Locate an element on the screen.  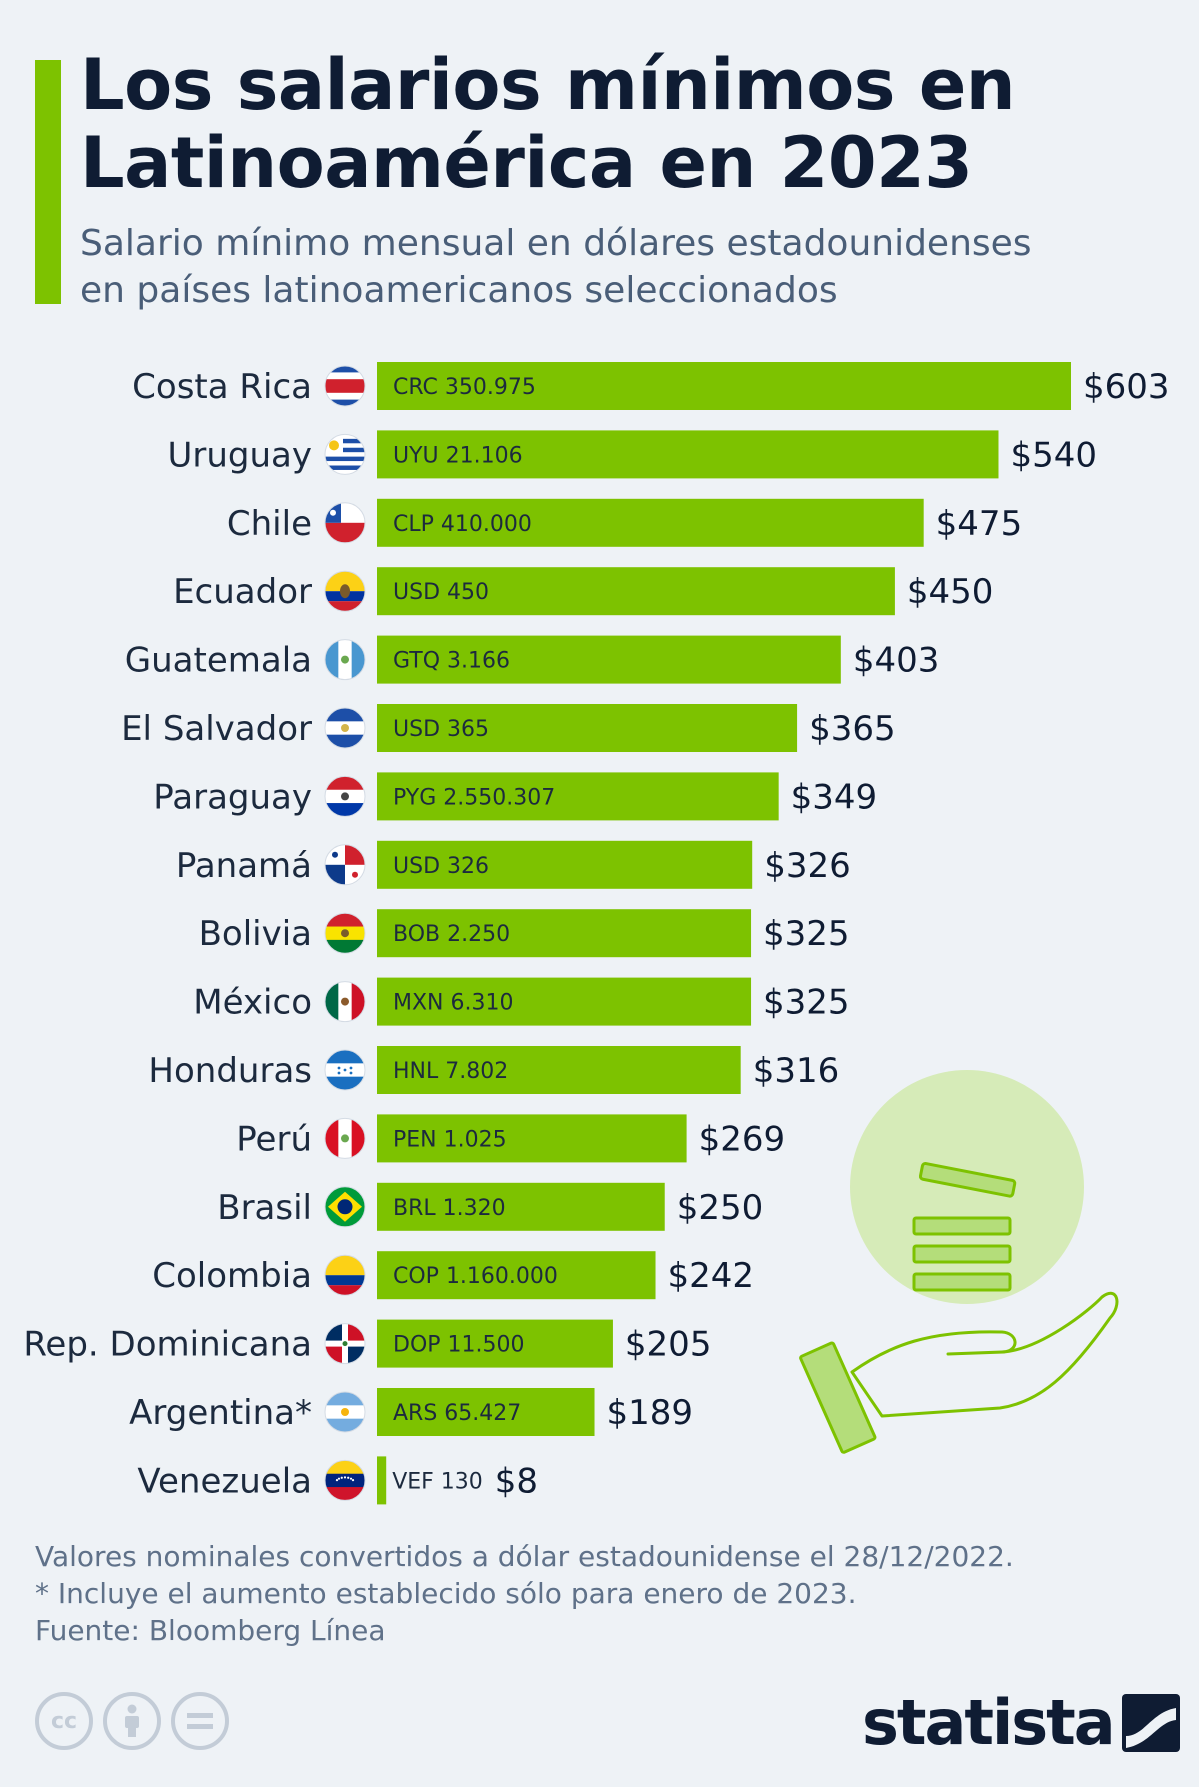
local-currency-label: UYU 21.106 is located at coordinates (458, 455).